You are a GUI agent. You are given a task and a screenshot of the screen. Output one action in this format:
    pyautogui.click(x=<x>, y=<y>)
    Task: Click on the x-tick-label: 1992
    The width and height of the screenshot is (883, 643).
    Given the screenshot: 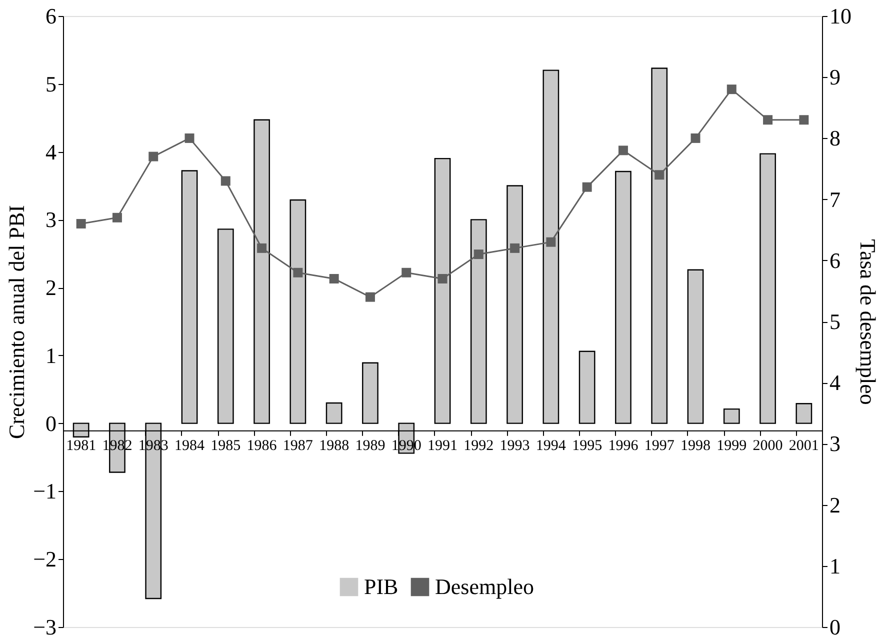 What is the action you would take?
    pyautogui.click(x=479, y=446)
    